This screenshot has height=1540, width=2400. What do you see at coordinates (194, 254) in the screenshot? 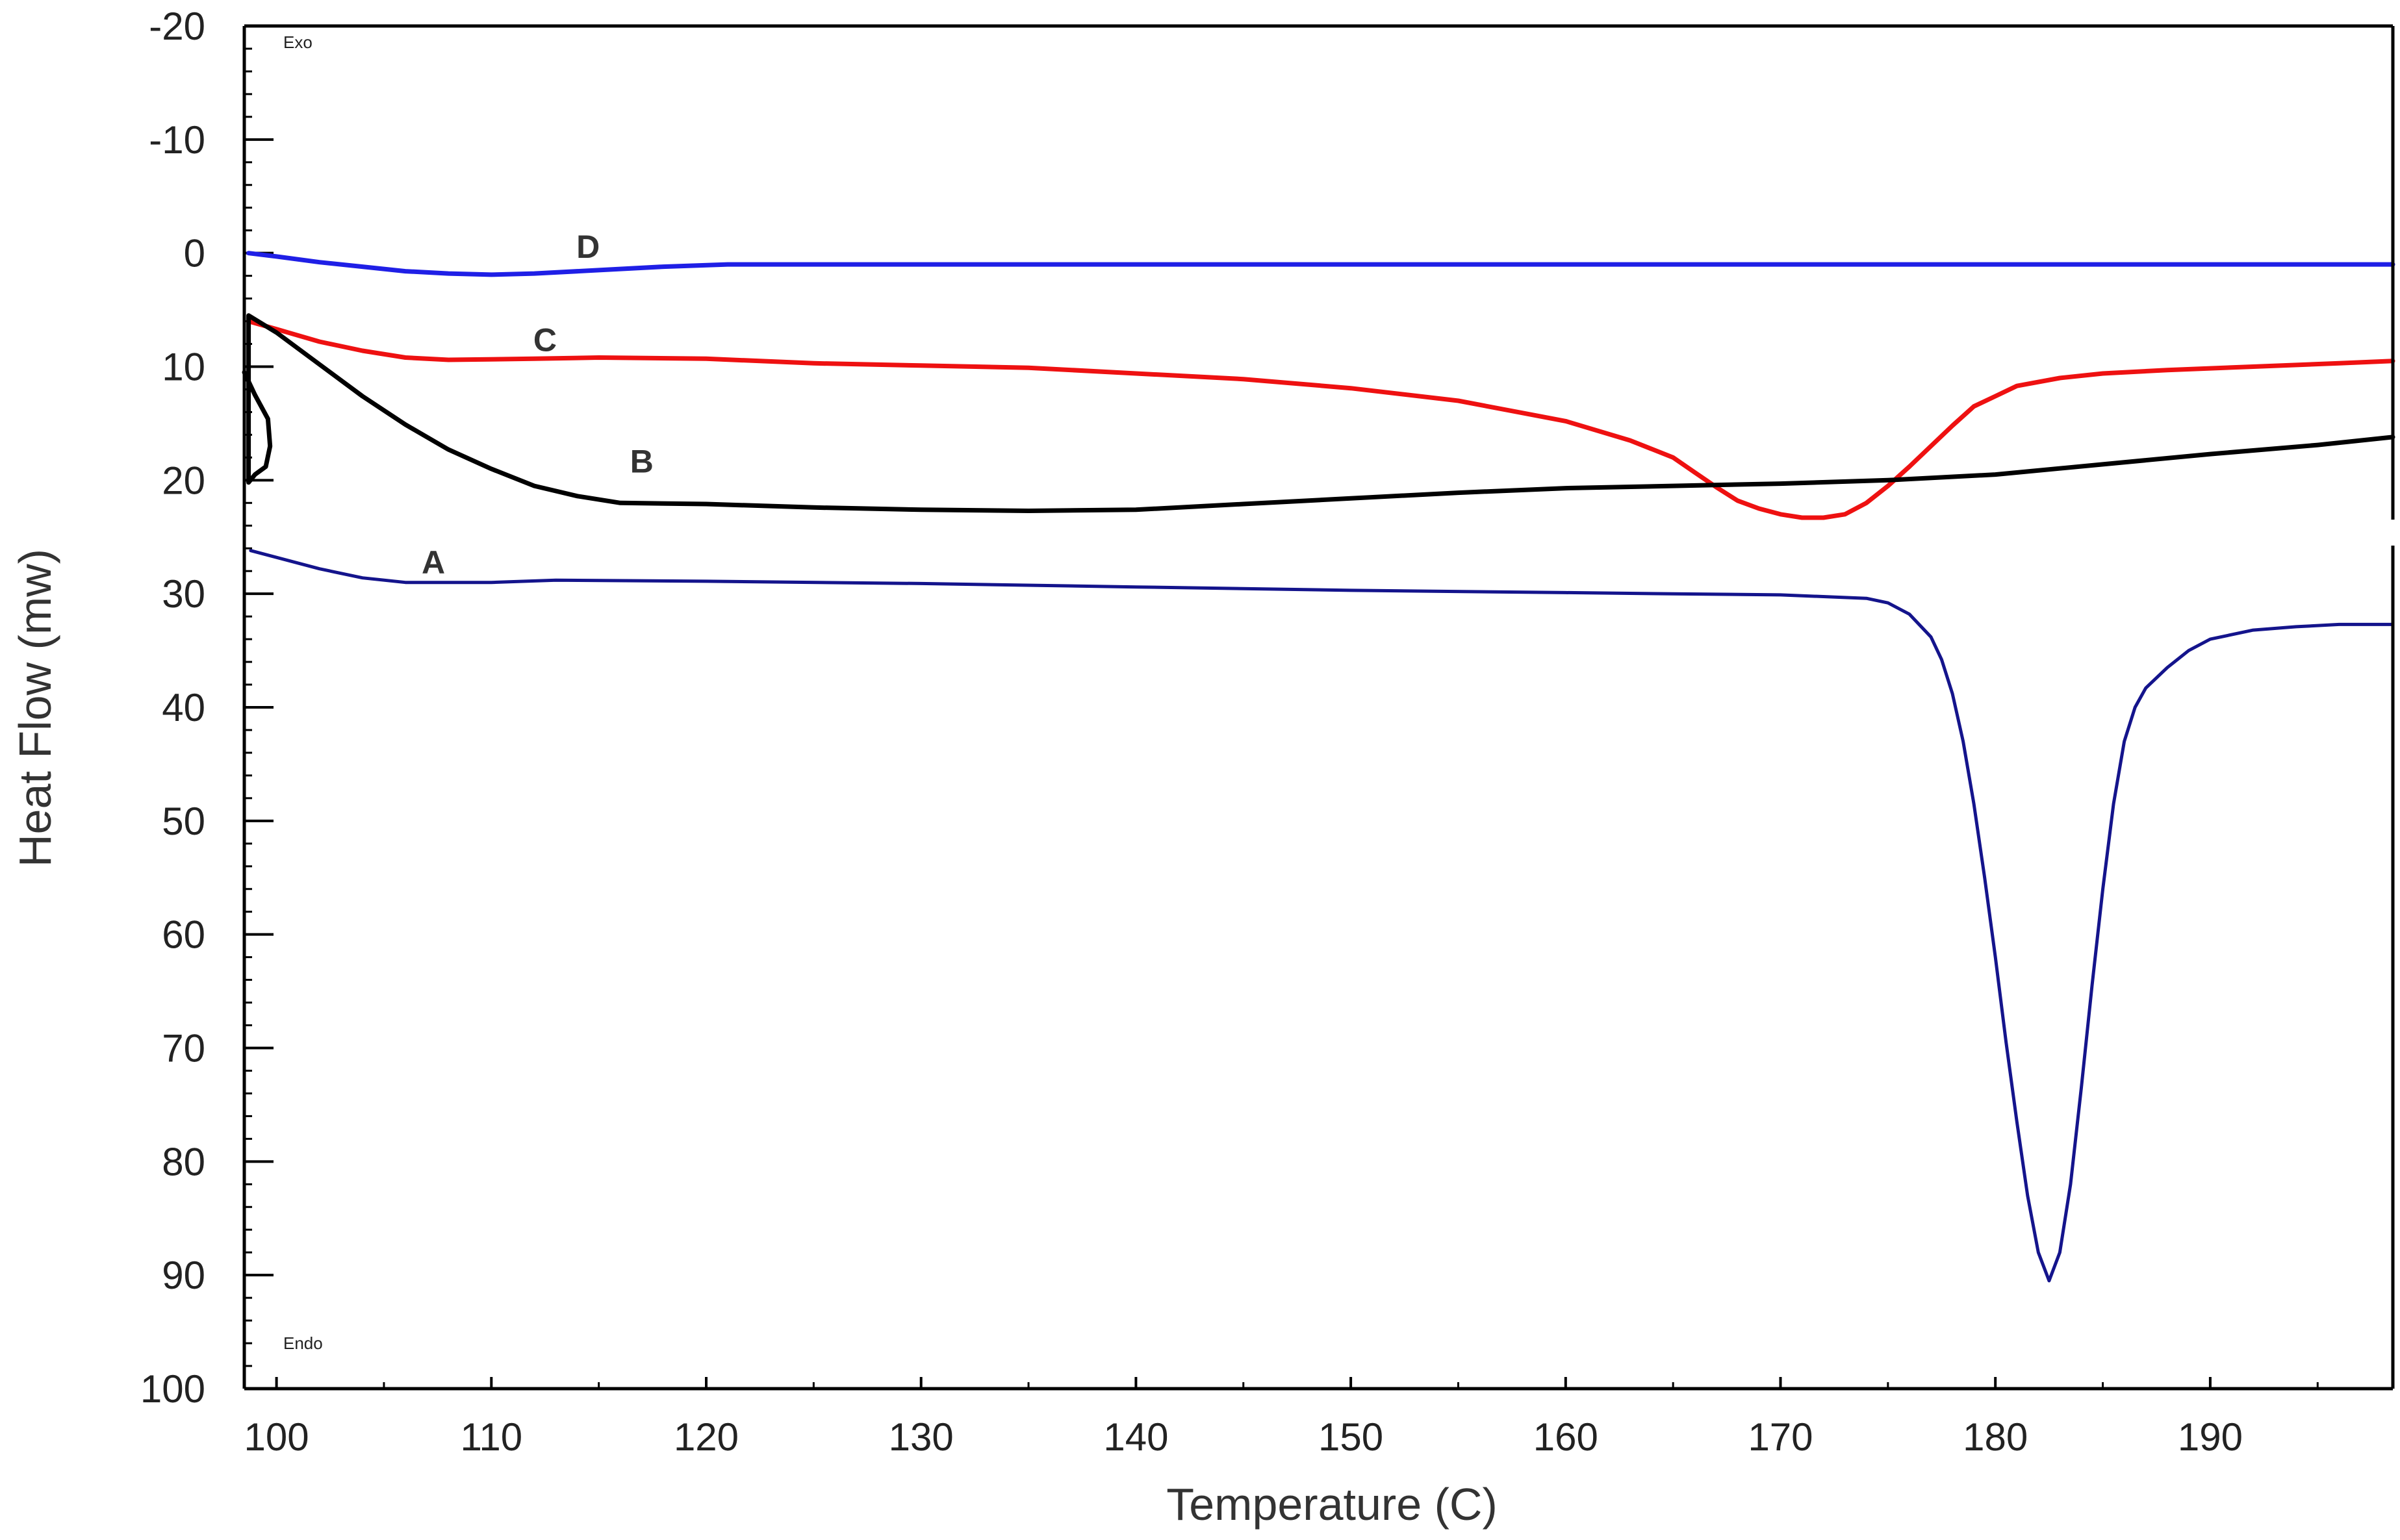
I see `y-tick-label: 0` at bounding box center [194, 254].